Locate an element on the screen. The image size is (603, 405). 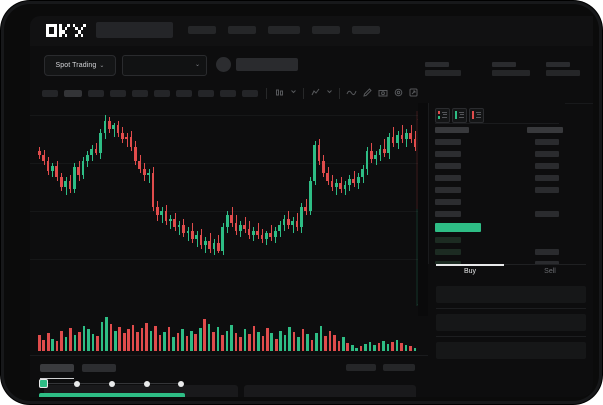
orderbook-view-switcher is located at coordinates (497, 115).